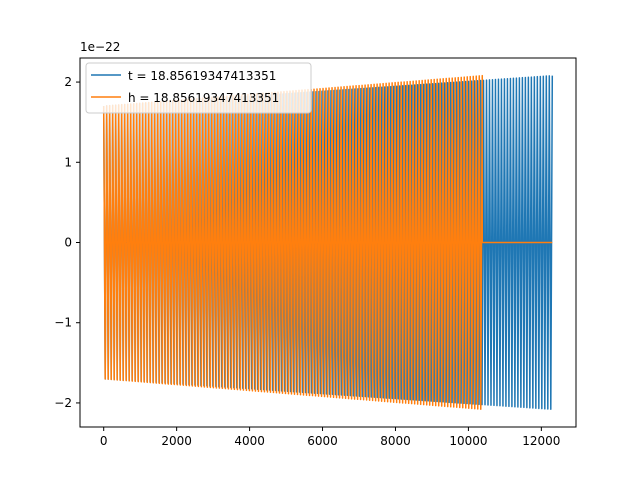  What do you see at coordinates (249, 441) in the screenshot?
I see `x-tick-label: 4000` at bounding box center [249, 441].